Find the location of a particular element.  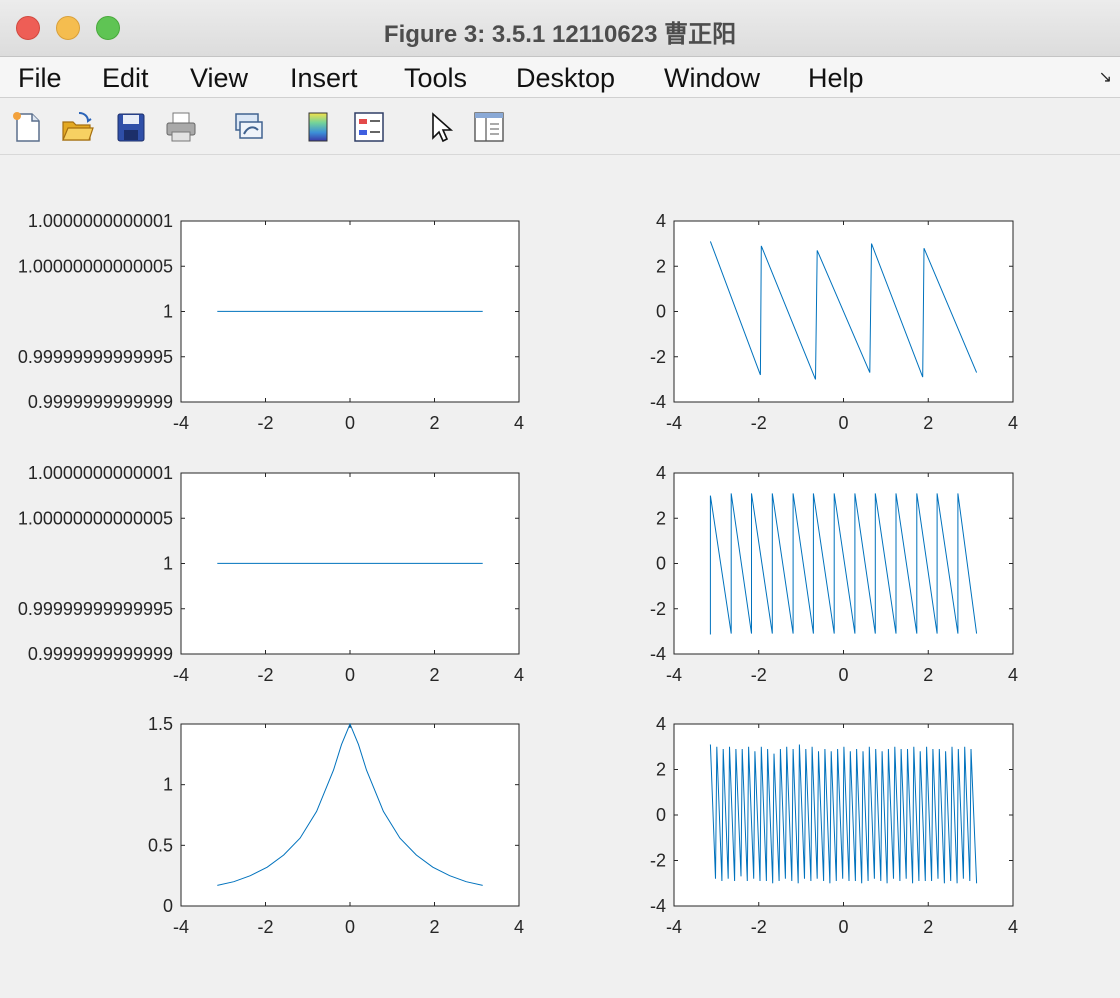

title-bar: Figure 3: 3.5.1 12110623 曹正阳 is located at coordinates (560, 28).